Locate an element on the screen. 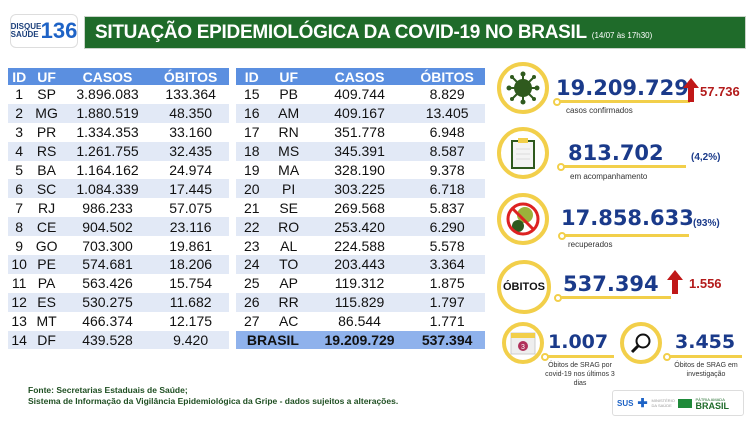  deaths-badge: ÓBITOS is located at coordinates (524, 287).